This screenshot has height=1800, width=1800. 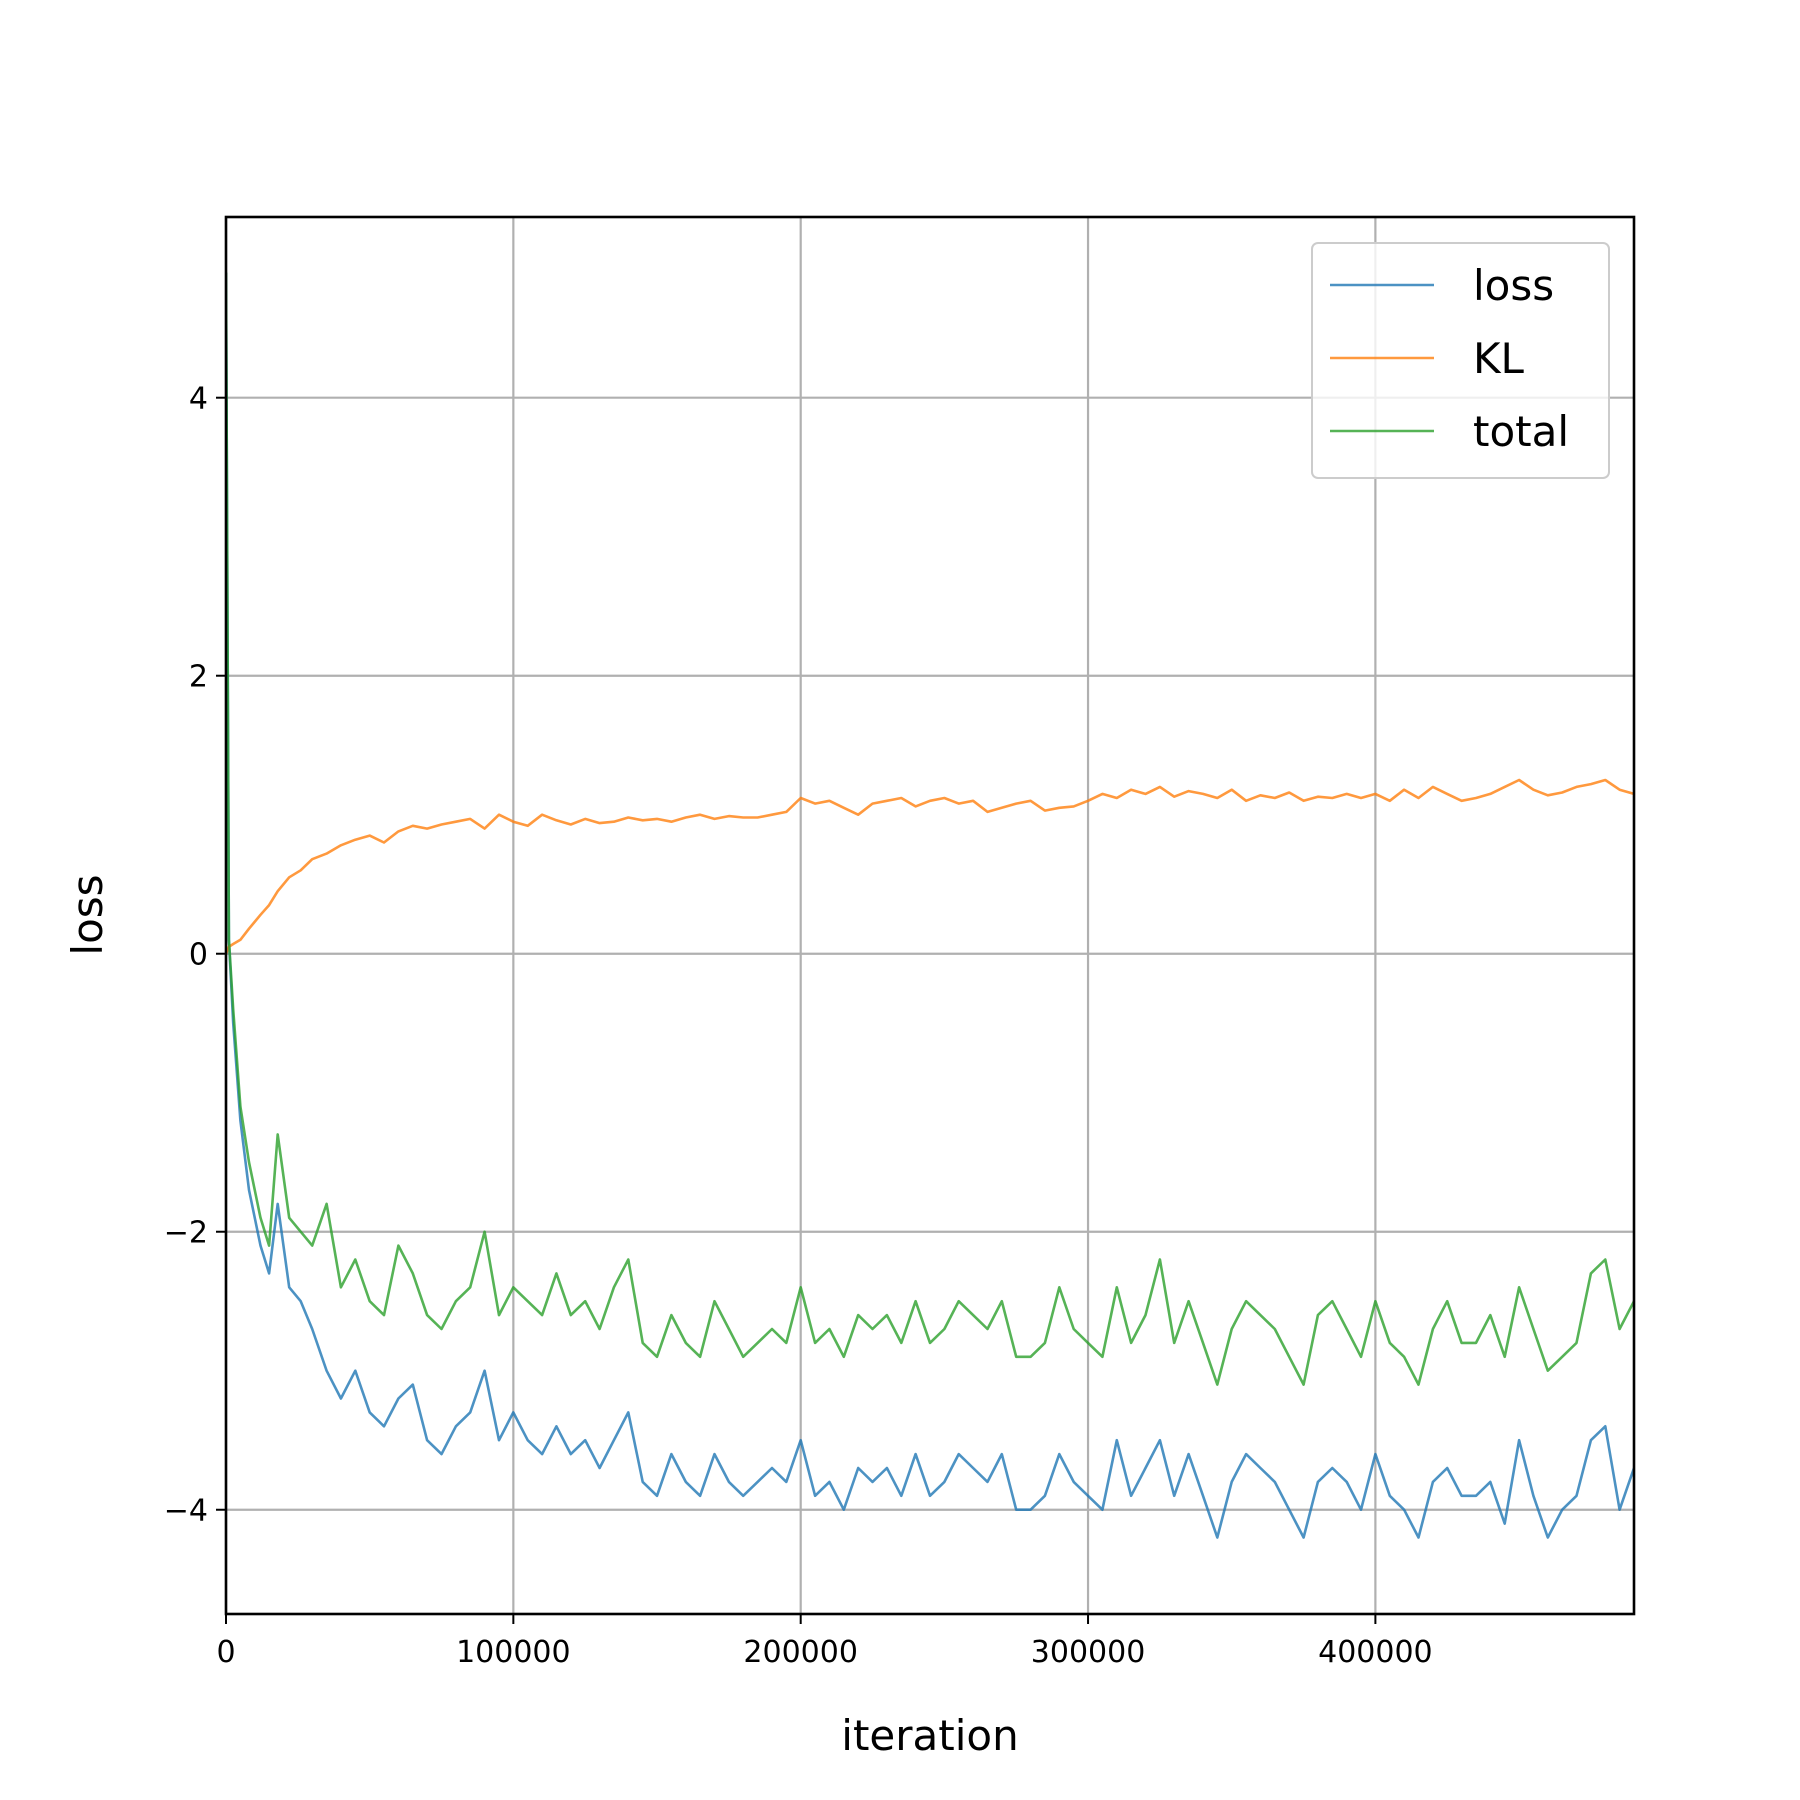 I want to click on y-tick-label: 4, so click(x=198, y=399).